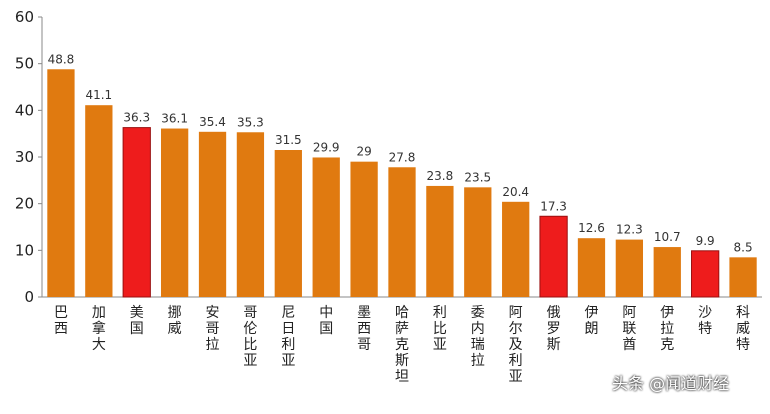 This screenshot has height=414, width=770. Describe the element at coordinates (743, 247) in the screenshot. I see `data-label: 8.5` at that location.